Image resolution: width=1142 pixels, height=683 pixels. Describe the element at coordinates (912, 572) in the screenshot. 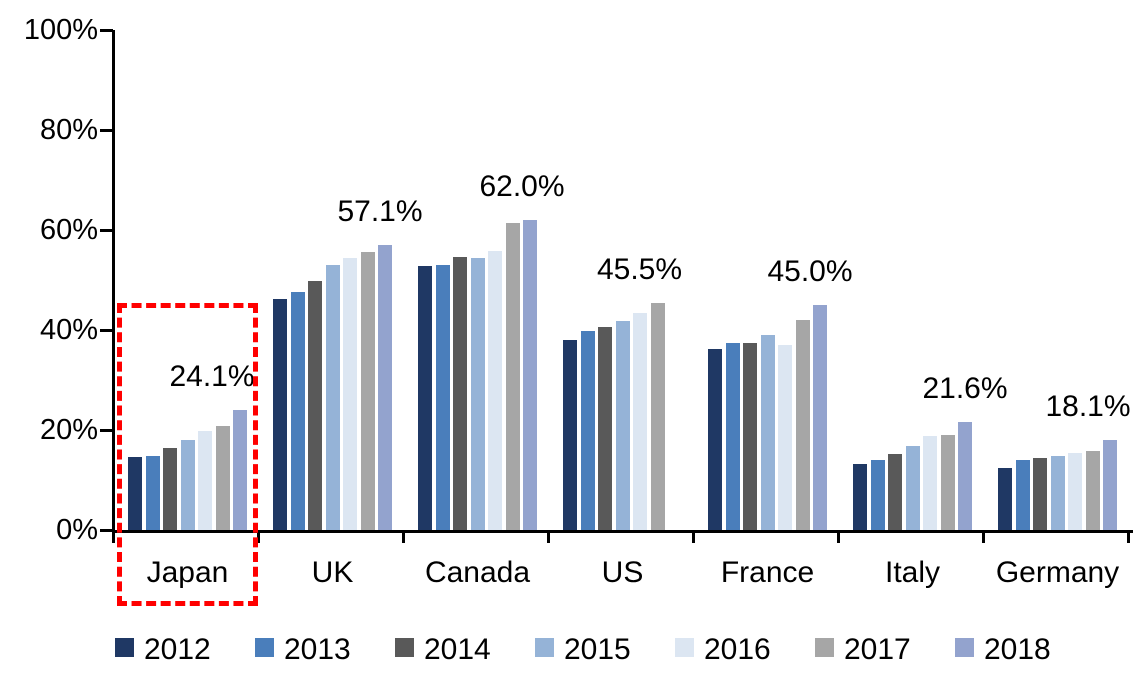

I see `category-label-italy: Italy` at that location.